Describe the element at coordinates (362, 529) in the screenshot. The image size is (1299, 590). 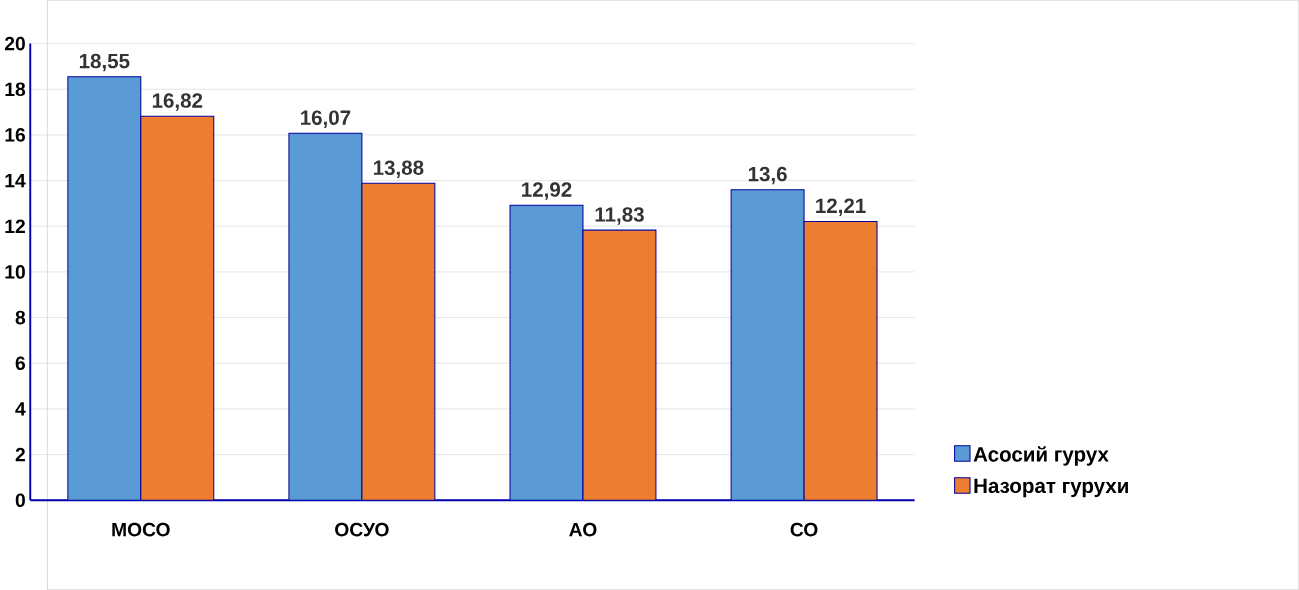
I see `x-tick-label: ОСУО` at that location.